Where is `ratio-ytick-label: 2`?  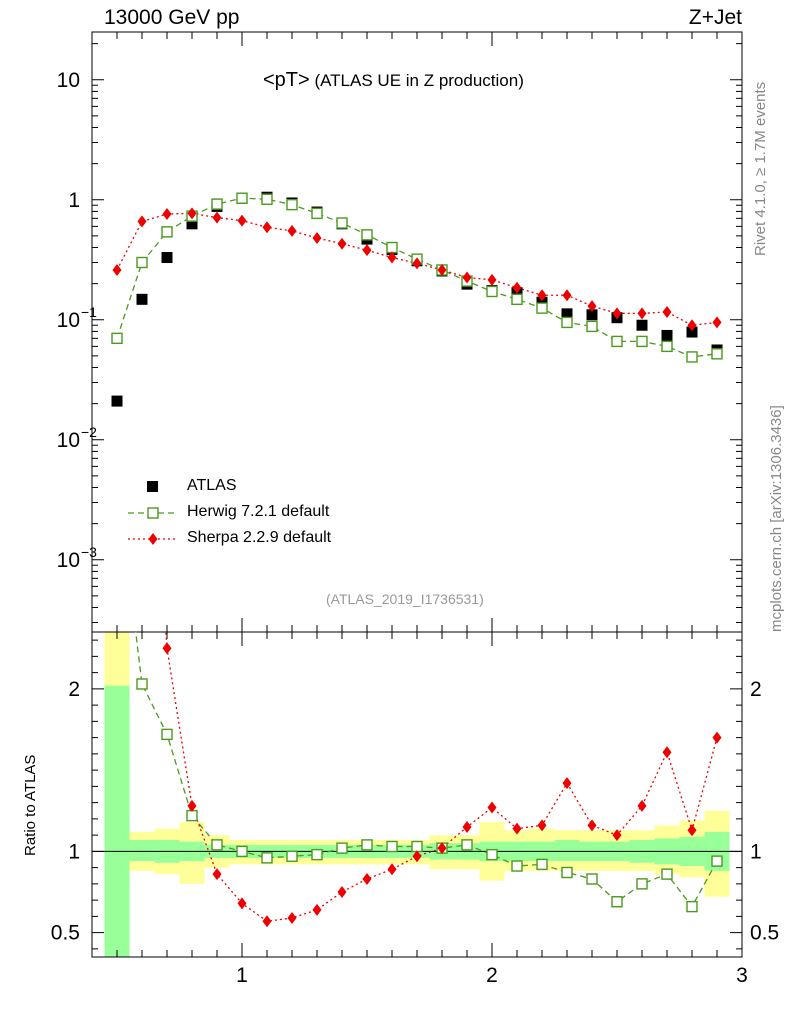 ratio-ytick-label: 2 is located at coordinates (74, 689).